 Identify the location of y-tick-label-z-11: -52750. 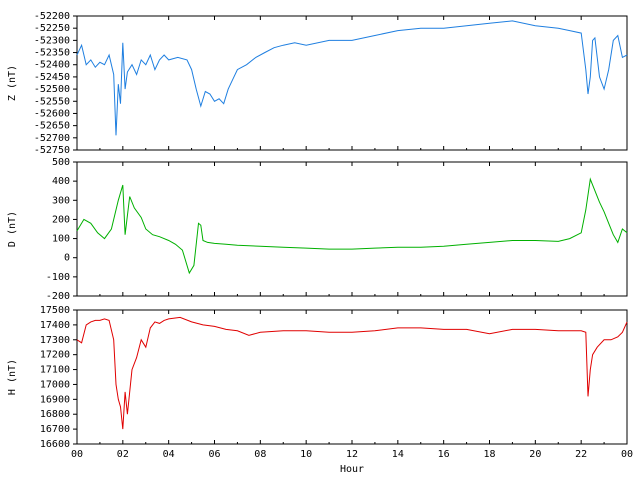
(52, 150).